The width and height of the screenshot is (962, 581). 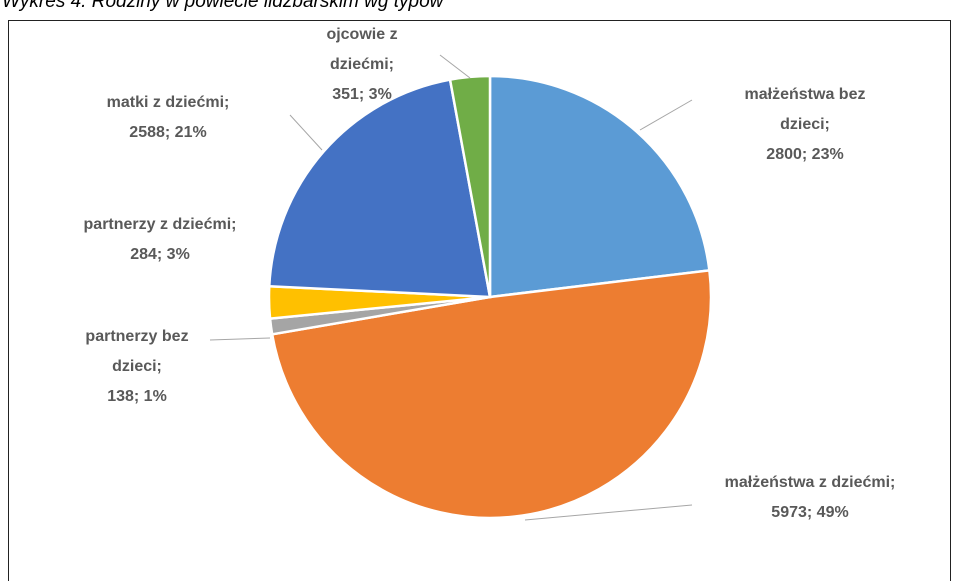 What do you see at coordinates (168, 132) in the screenshot?
I see `slice-value: 2588; 21%` at bounding box center [168, 132].